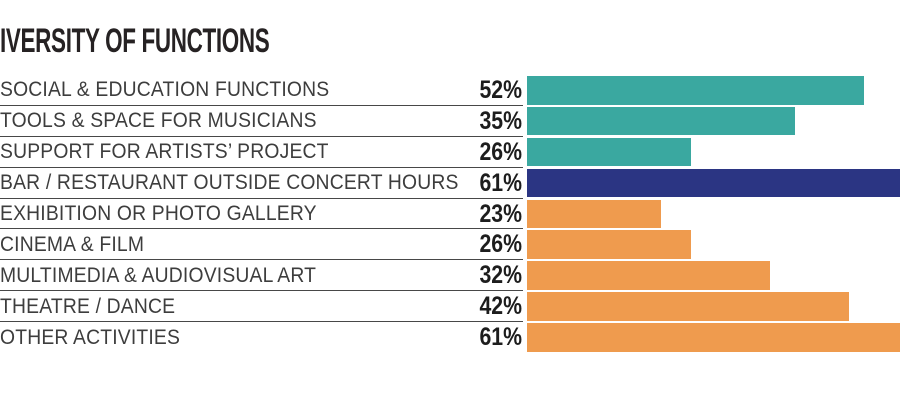 Image resolution: width=900 pixels, height=400 pixels. What do you see at coordinates (450, 152) in the screenshot?
I see `chart-row: SUPPORT FOR ARTISTS’ PROJECT 26%` at bounding box center [450, 152].